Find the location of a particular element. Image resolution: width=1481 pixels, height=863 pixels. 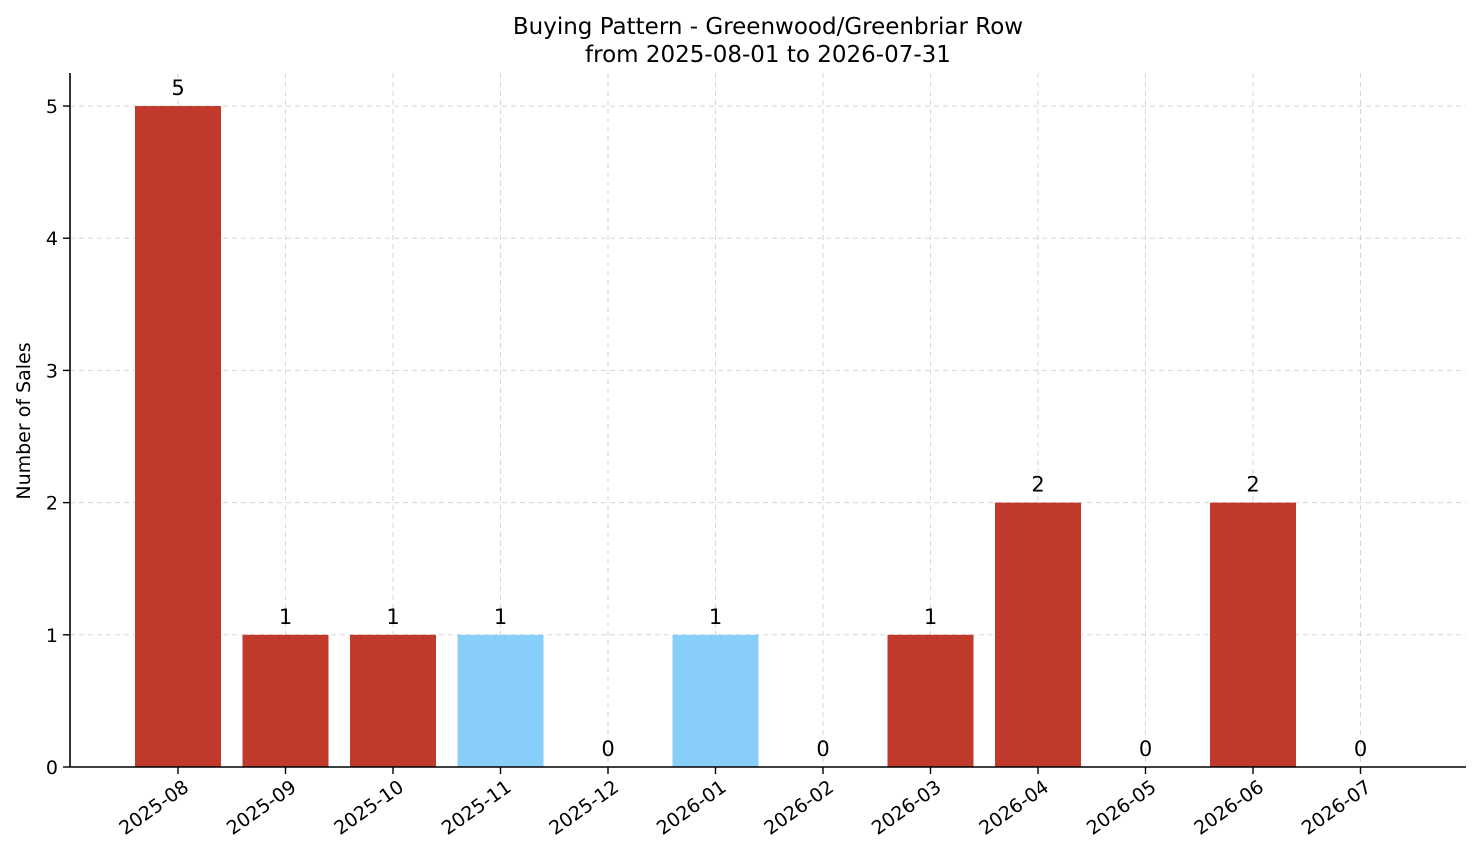

x-tick-label: 2026-06 is located at coordinates (1229, 808).